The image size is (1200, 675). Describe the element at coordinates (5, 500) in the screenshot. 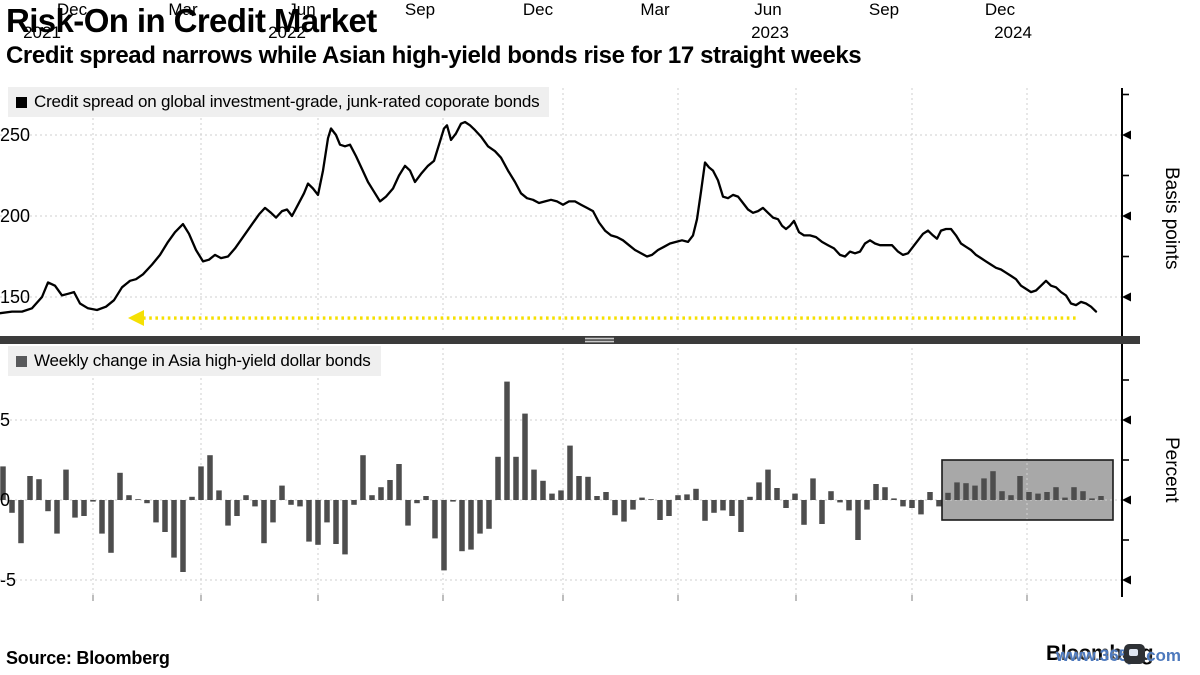

I see `ytick-label-pct-0: 0` at that location.